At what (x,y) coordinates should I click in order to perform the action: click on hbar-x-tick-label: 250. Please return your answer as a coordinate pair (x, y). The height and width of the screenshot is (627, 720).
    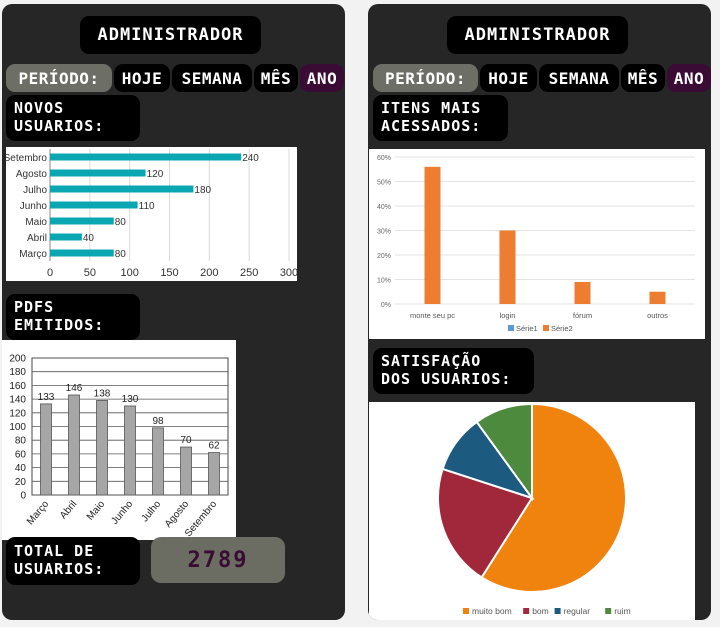
    Looking at the image, I should click on (249, 273).